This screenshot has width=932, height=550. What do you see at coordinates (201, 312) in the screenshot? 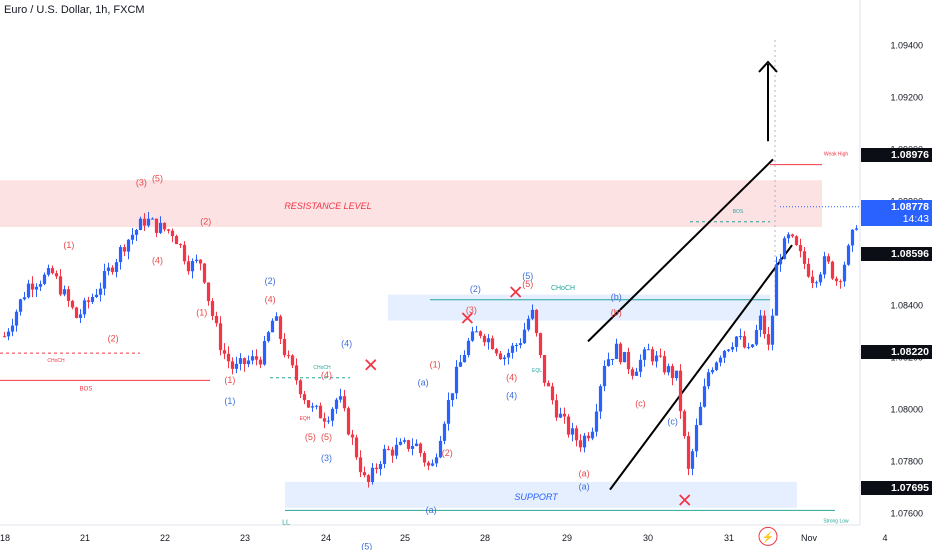
I see `wave-label-red: (1)` at bounding box center [201, 312].